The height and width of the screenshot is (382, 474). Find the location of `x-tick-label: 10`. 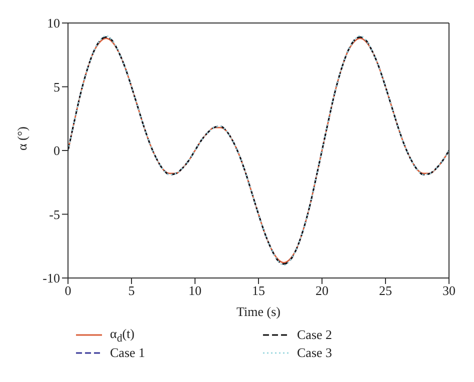

x-tick-label: 10 is located at coordinates (195, 290).